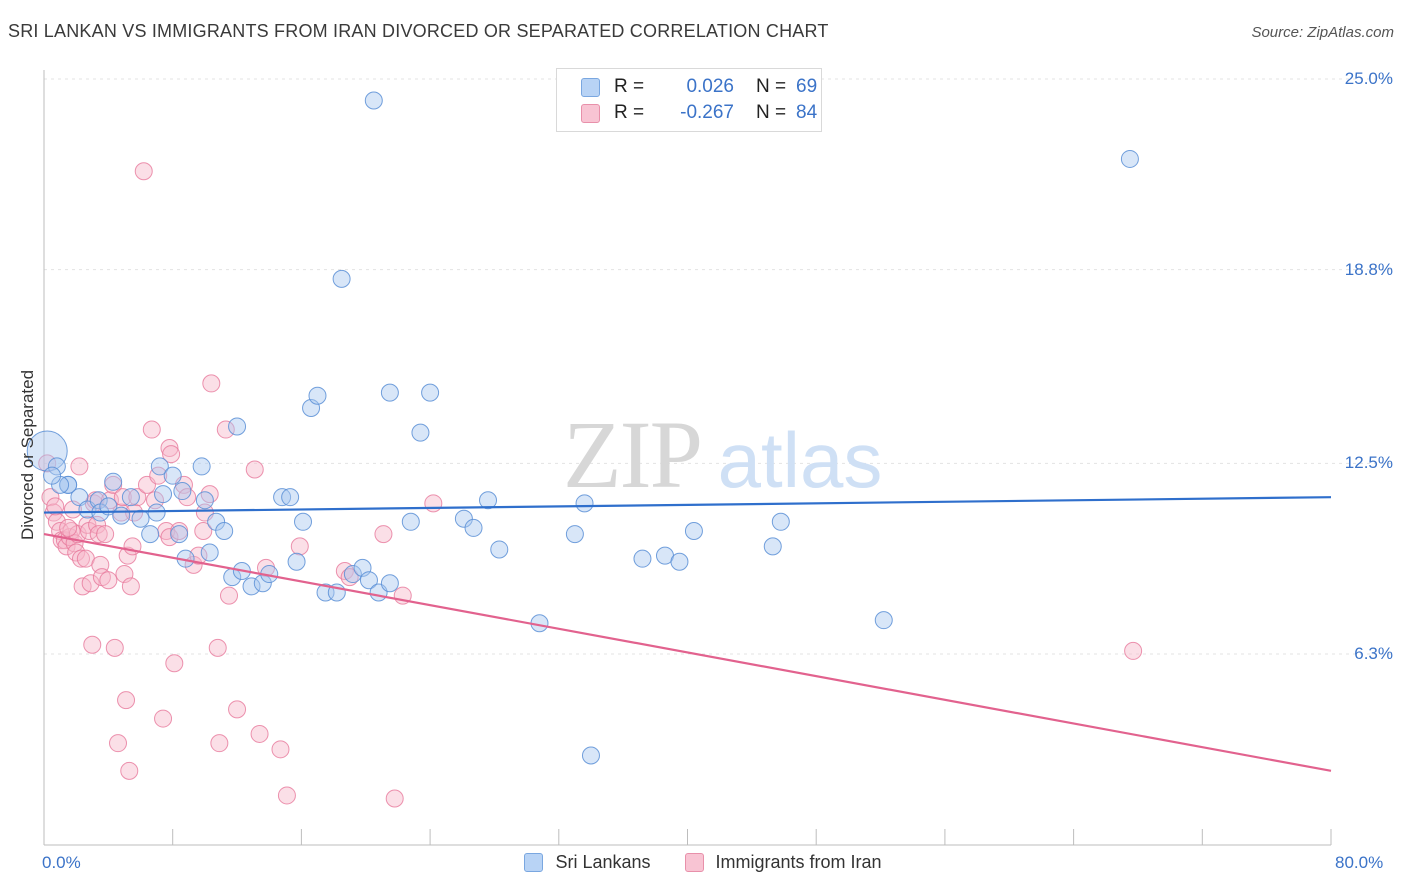 The image size is (1406, 892). I want to click on watermark-atlas: atlas, so click(800, 460).